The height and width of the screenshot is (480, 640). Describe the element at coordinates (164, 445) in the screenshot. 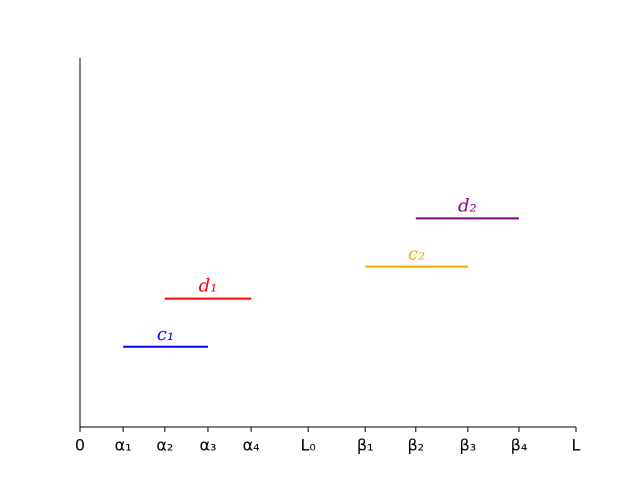

I see `x-tick-label: α₂` at that location.